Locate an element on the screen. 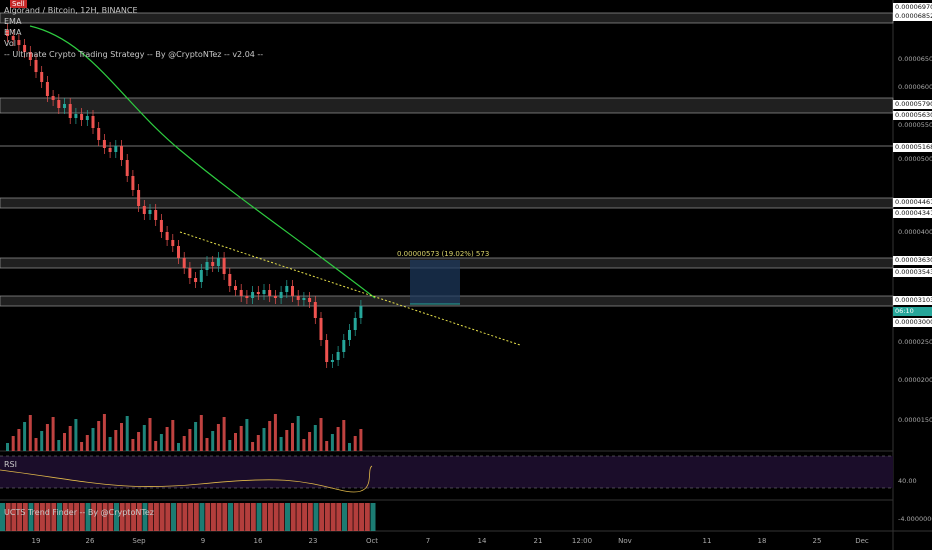 This screenshot has height=550, width=932. measure-box is located at coordinates (435, 282).